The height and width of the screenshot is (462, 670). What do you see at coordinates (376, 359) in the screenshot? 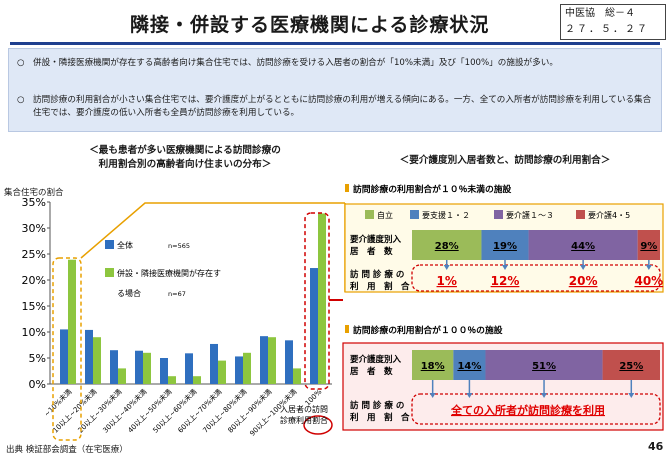
I see `full-row1-label-1: 要介護度別入` at bounding box center [376, 359].